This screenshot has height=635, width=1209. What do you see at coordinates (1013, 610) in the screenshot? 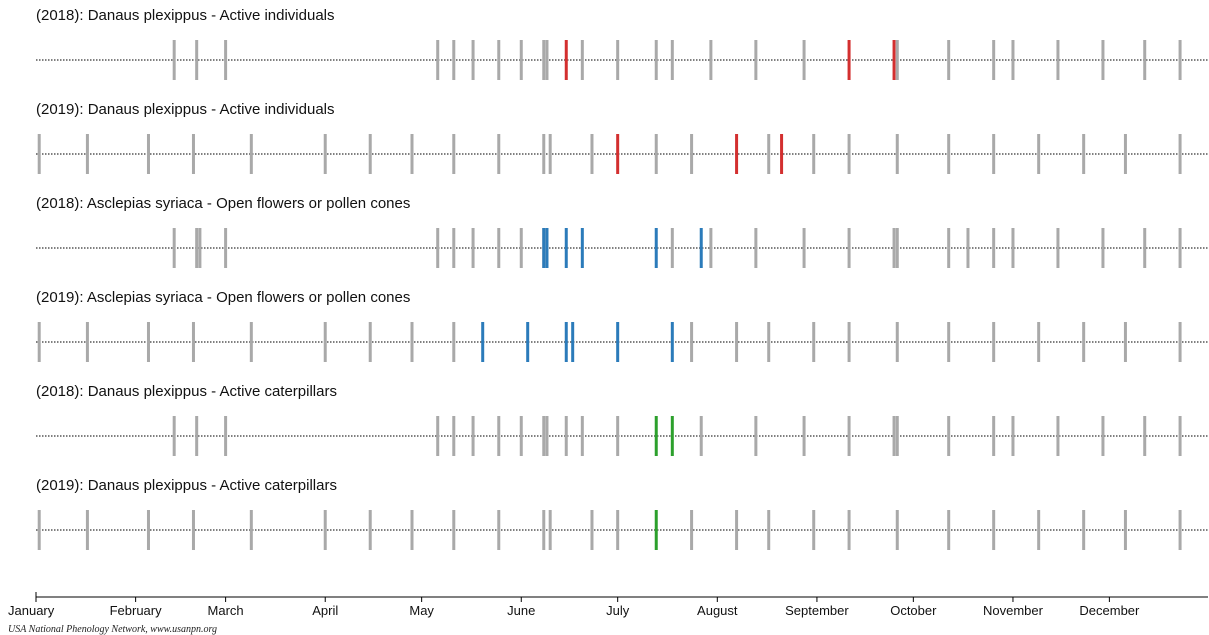
I see `x-tick-label: November` at bounding box center [1013, 610].